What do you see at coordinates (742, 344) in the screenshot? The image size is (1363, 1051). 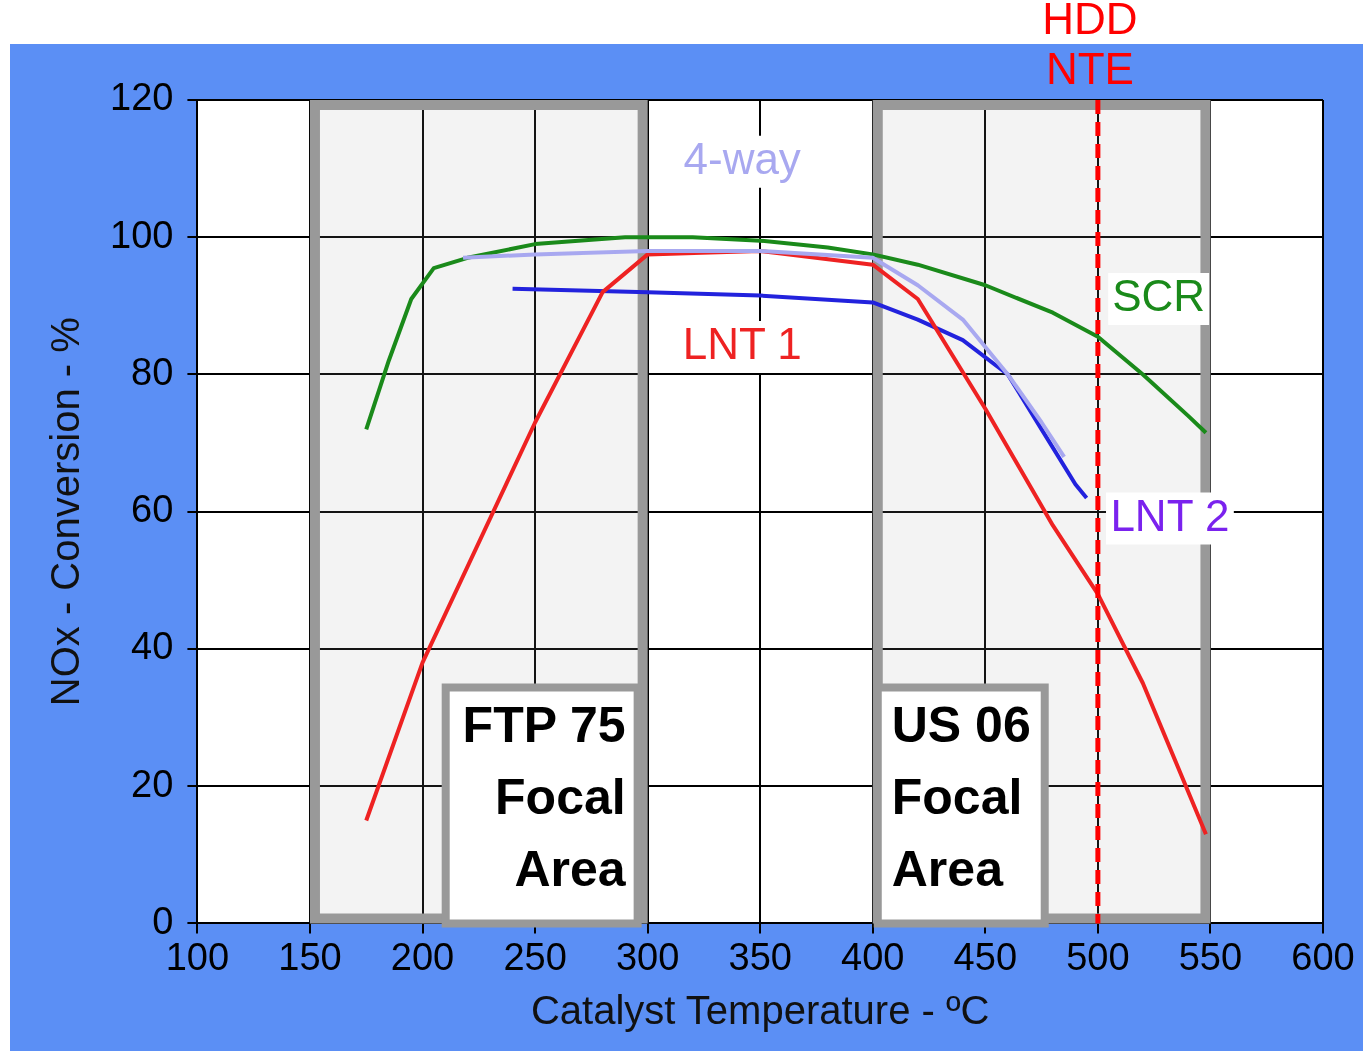 I see `series-label: LNT 1` at bounding box center [742, 344].